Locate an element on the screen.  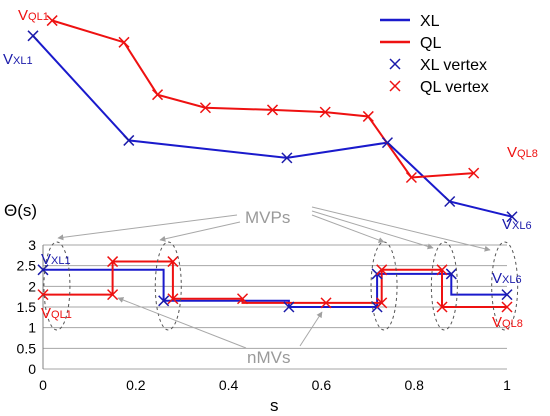
bottom-label-vql1: VQL1 is located at coordinates (56, 313).